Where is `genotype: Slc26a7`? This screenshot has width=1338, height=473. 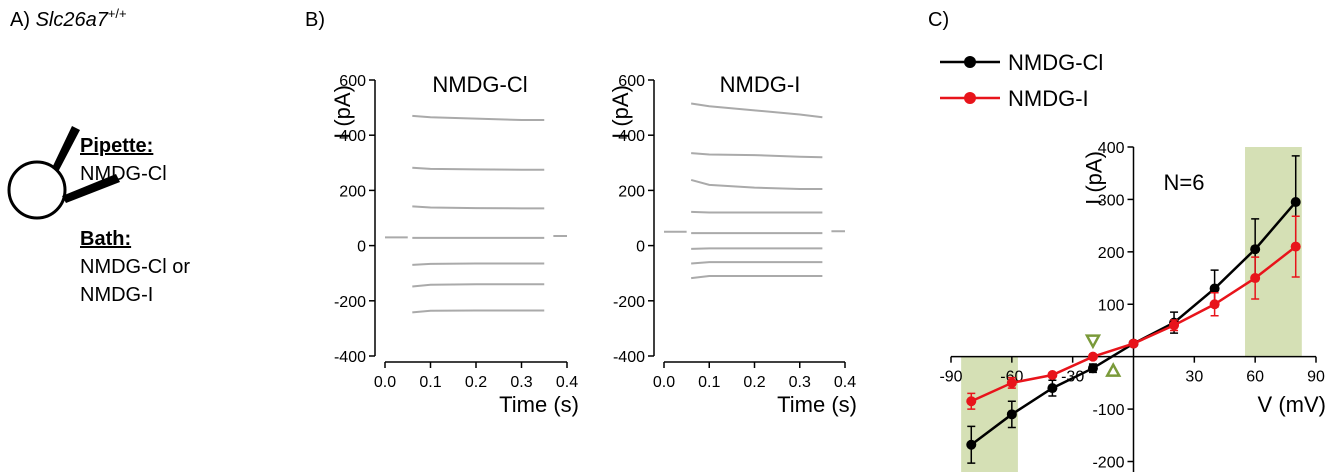
genotype: Slc26a7 is located at coordinates (72, 20).